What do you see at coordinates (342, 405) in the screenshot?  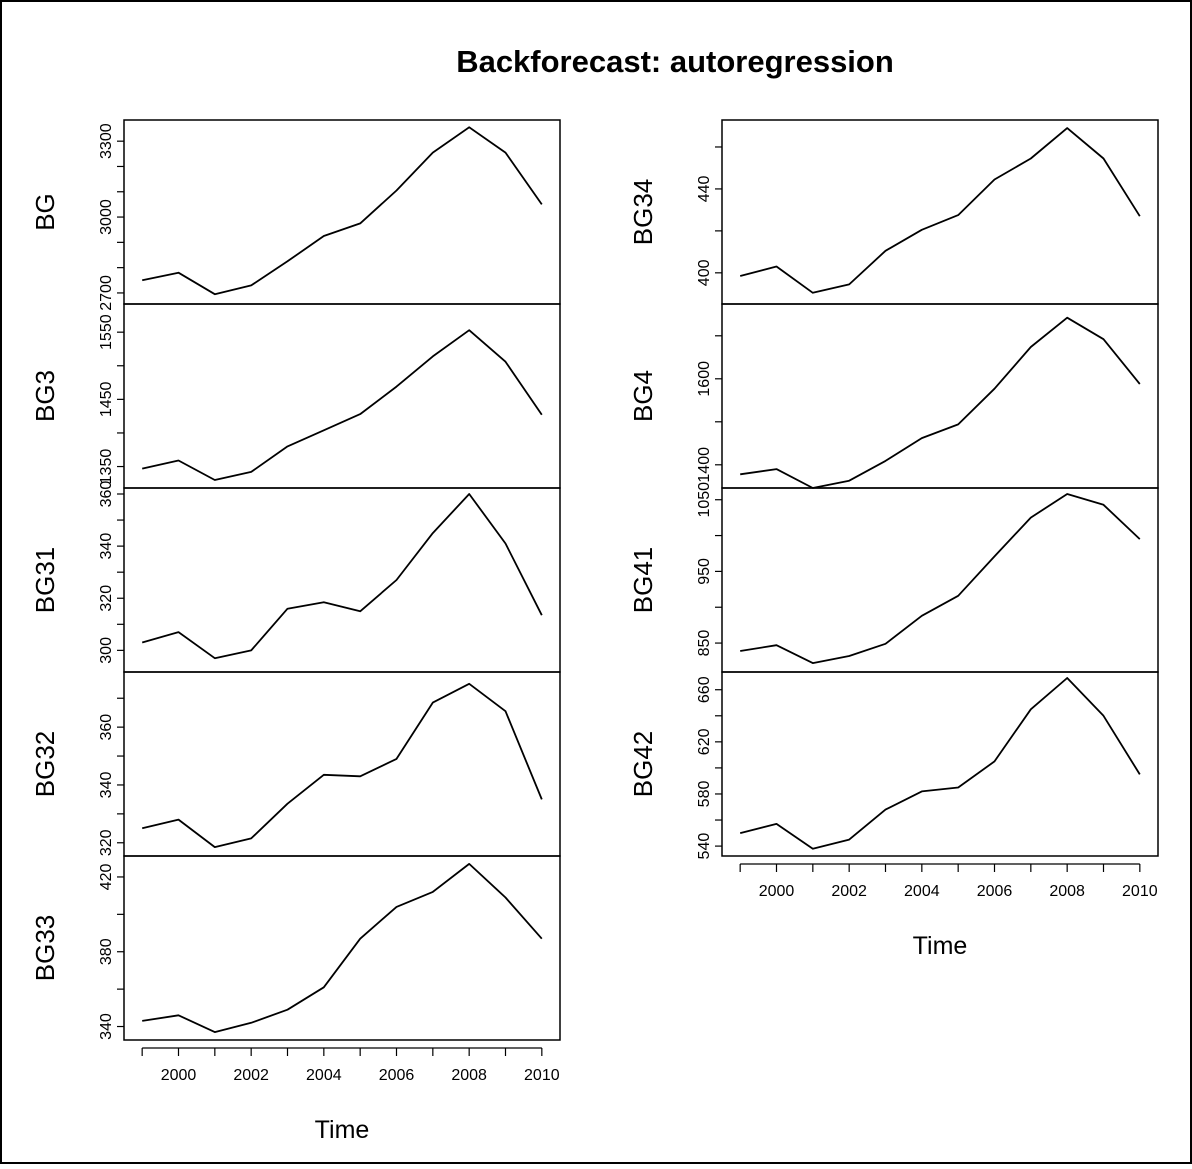 I see `series-line-bg3` at bounding box center [342, 405].